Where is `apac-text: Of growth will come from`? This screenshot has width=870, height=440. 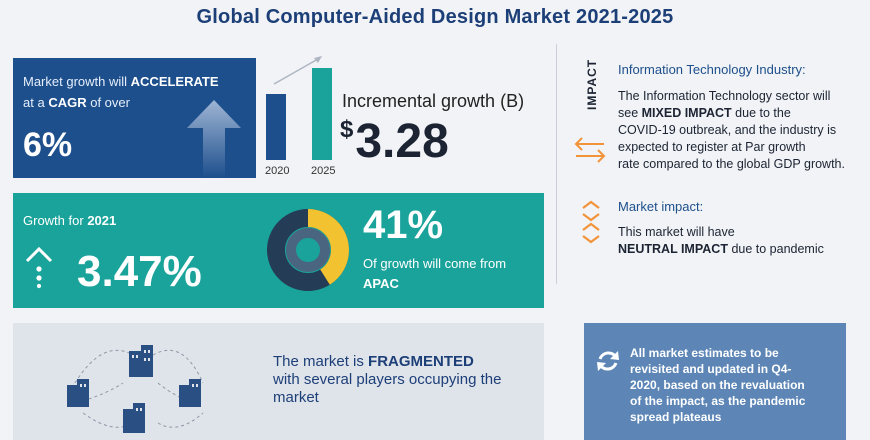
apac-text: Of growth will come from is located at coordinates (435, 263).